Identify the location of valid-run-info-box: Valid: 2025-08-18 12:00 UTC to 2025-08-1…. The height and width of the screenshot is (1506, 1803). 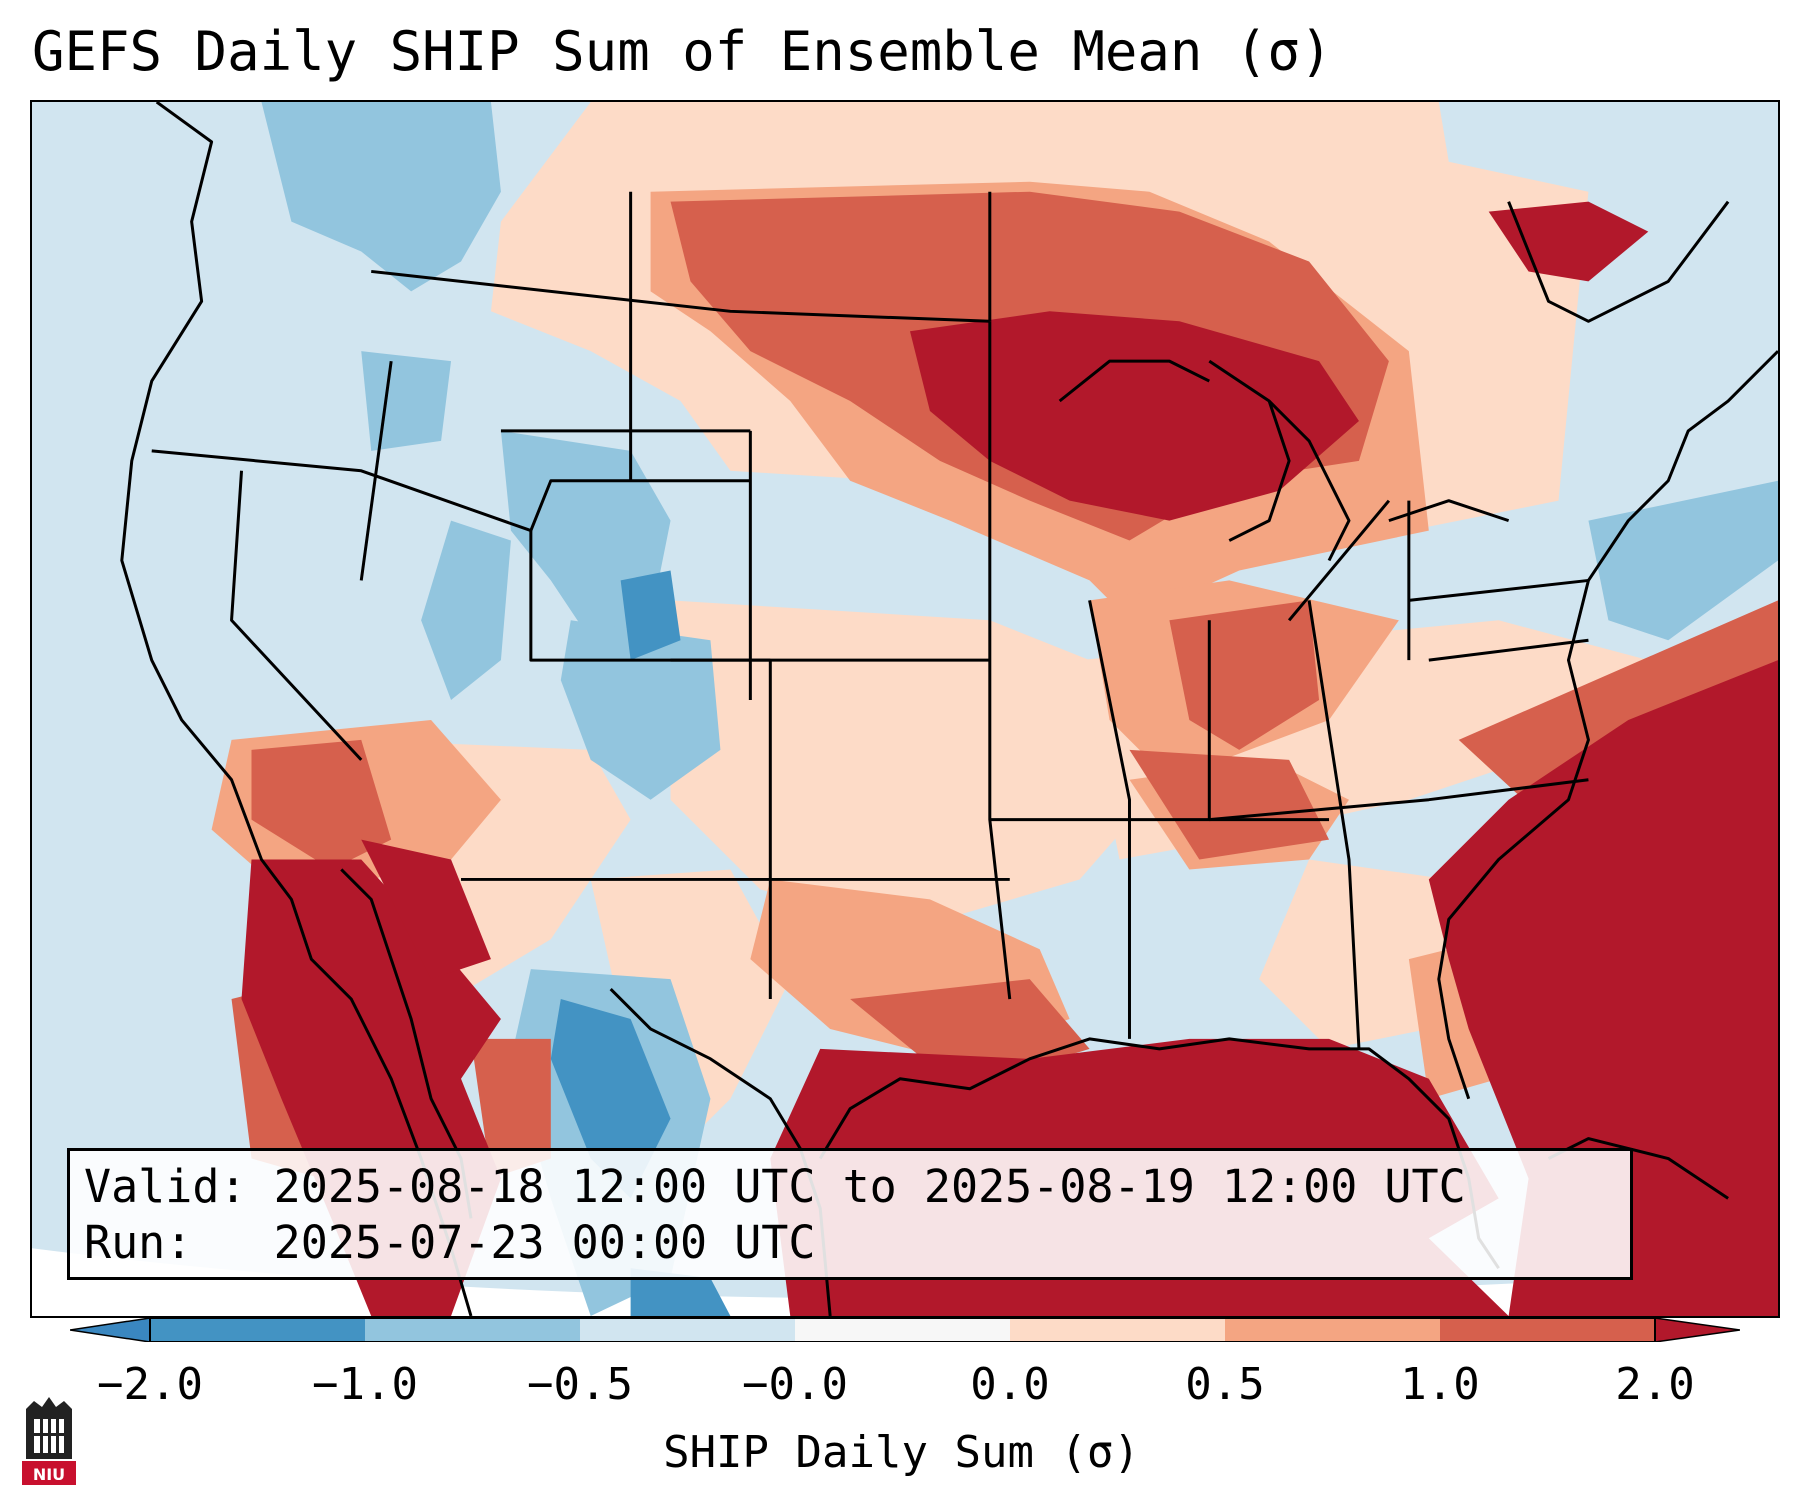
(850, 1214).